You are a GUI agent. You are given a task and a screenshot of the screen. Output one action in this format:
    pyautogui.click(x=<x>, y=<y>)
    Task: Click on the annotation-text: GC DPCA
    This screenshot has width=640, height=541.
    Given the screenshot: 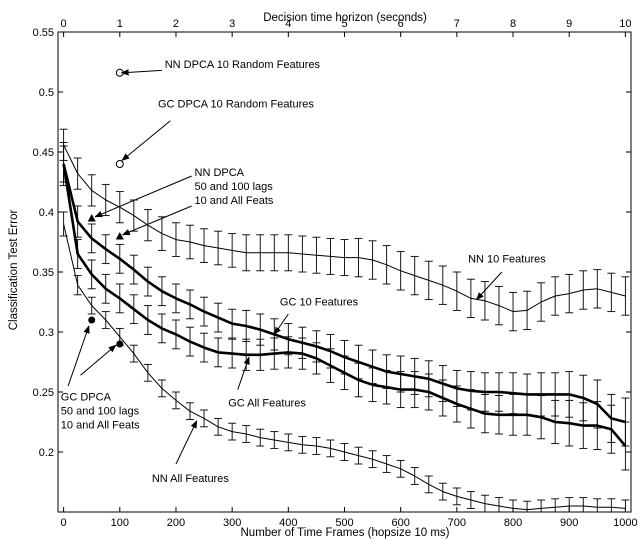 What is the action you would take?
    pyautogui.click(x=86, y=397)
    